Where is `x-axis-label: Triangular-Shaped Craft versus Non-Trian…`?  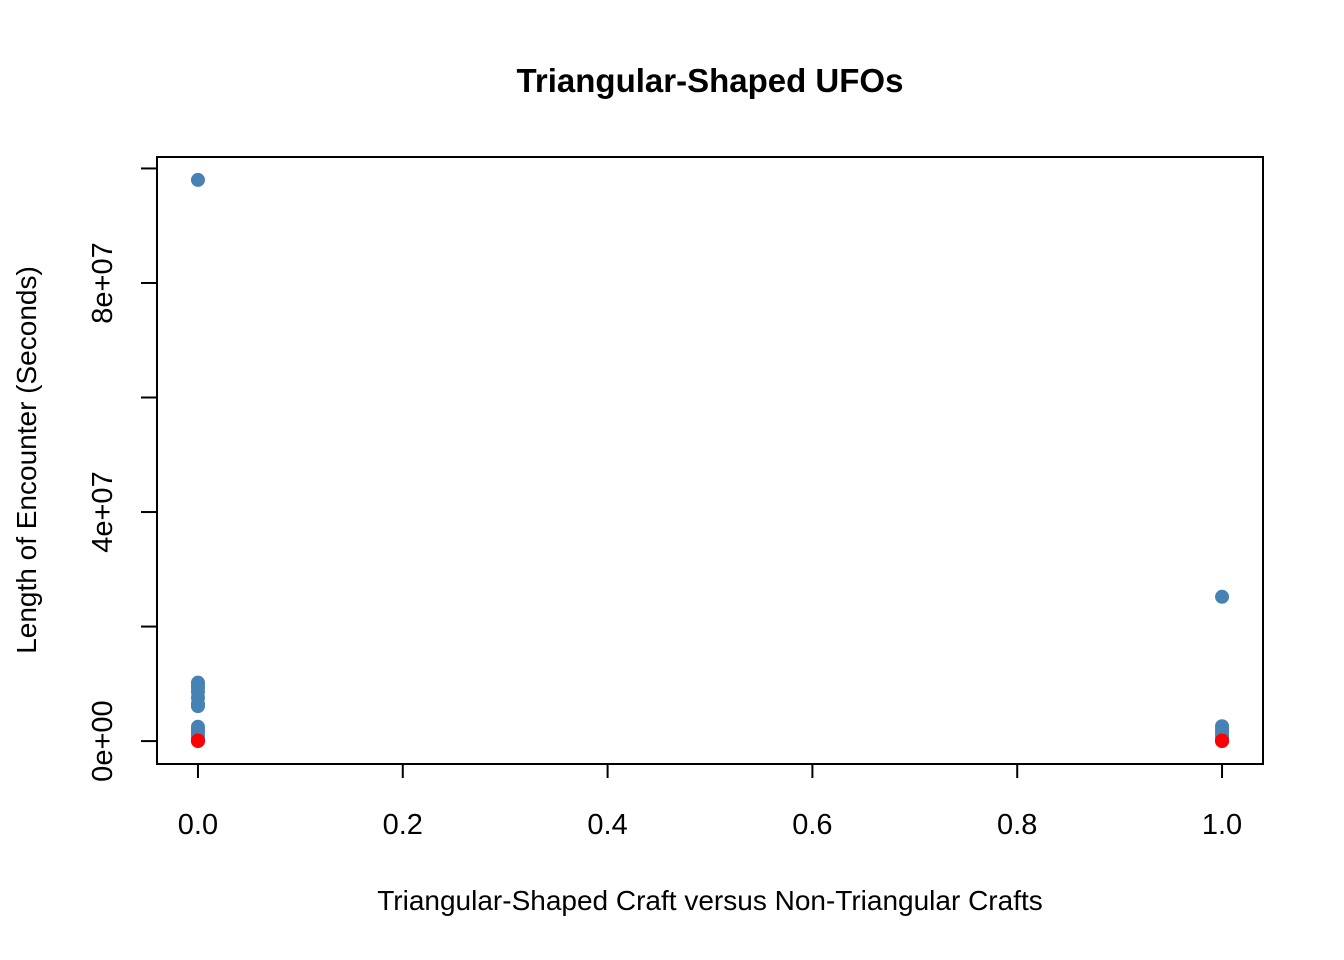 x-axis-label: Triangular-Shaped Craft versus Non-Trian… is located at coordinates (710, 900).